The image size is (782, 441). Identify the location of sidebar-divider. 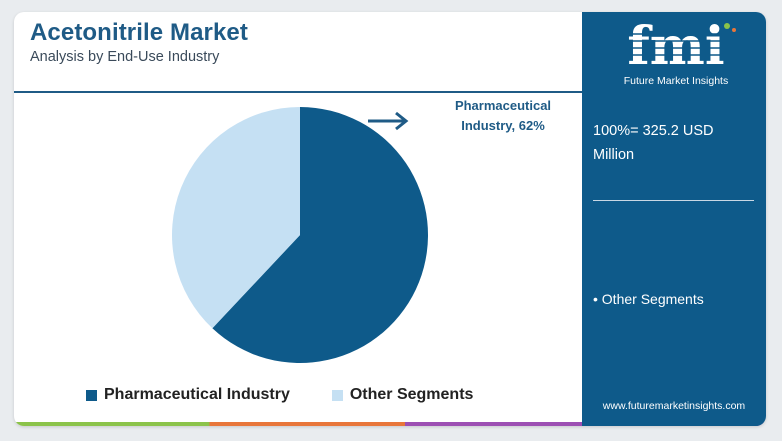
(673, 200).